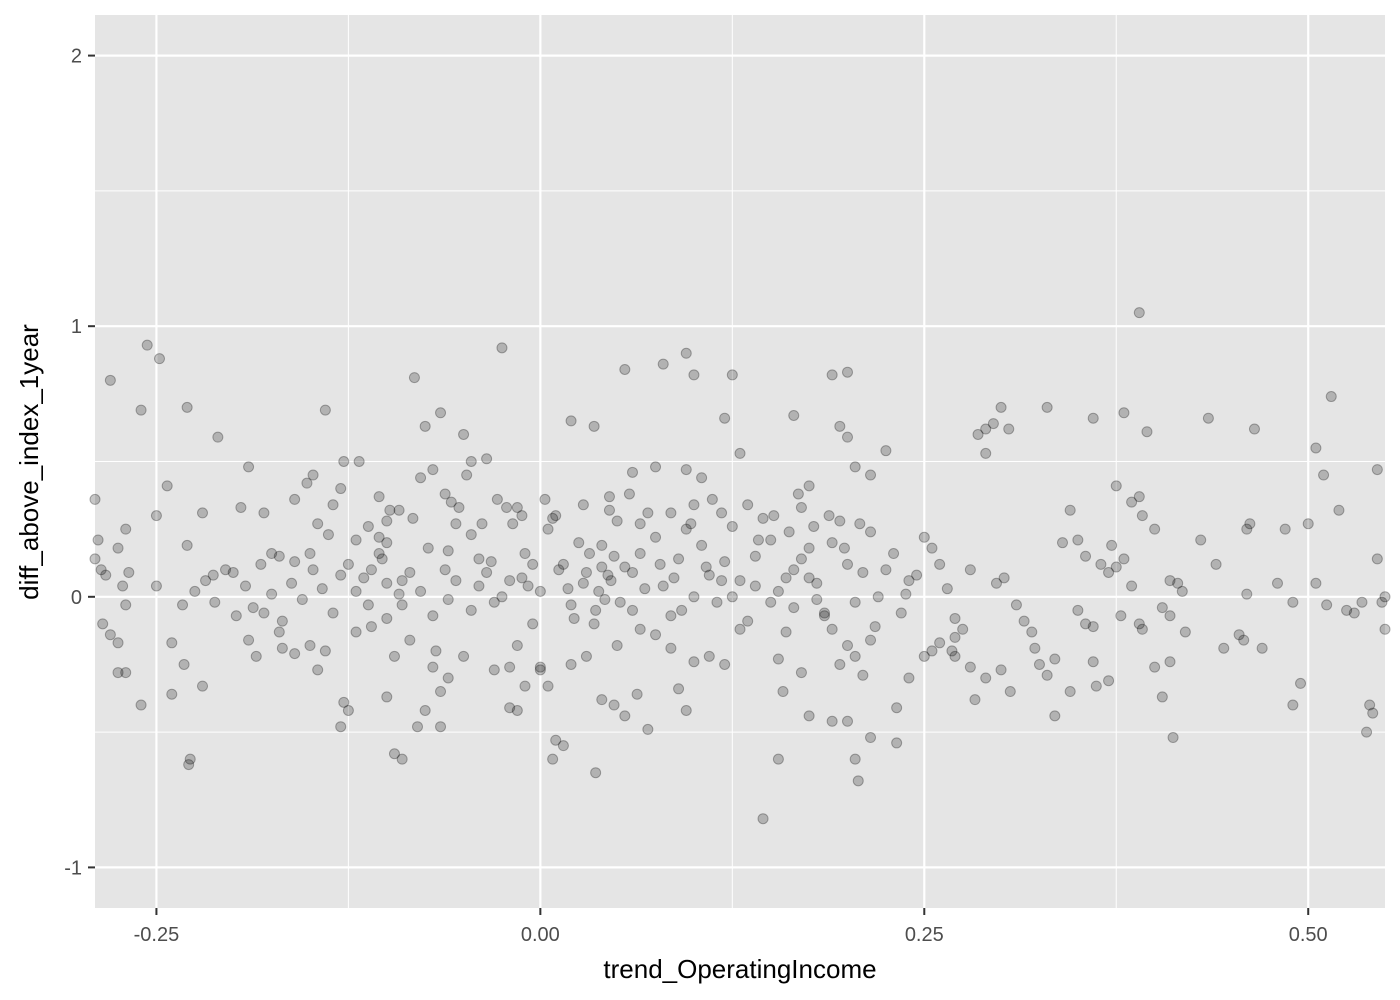  I want to click on y-tick-label: 2, so click(76, 57).